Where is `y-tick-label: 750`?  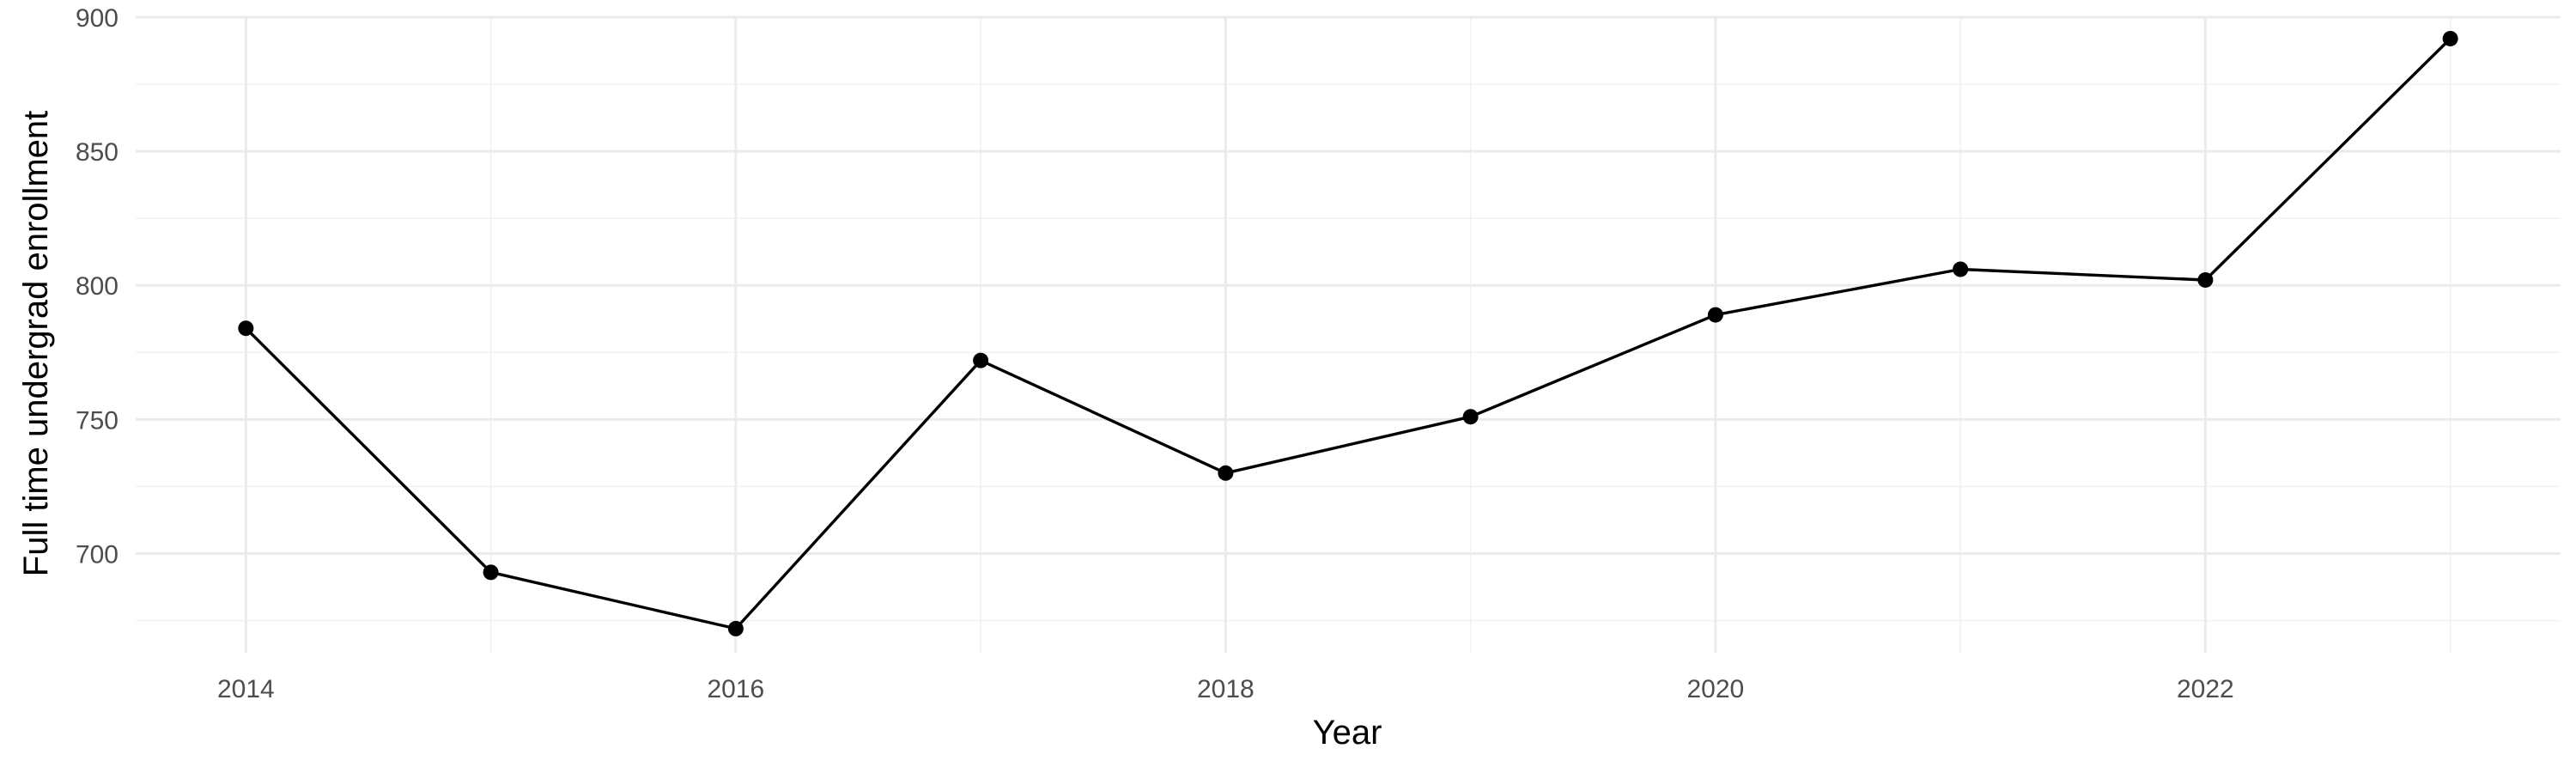
y-tick-label: 750 is located at coordinates (97, 420).